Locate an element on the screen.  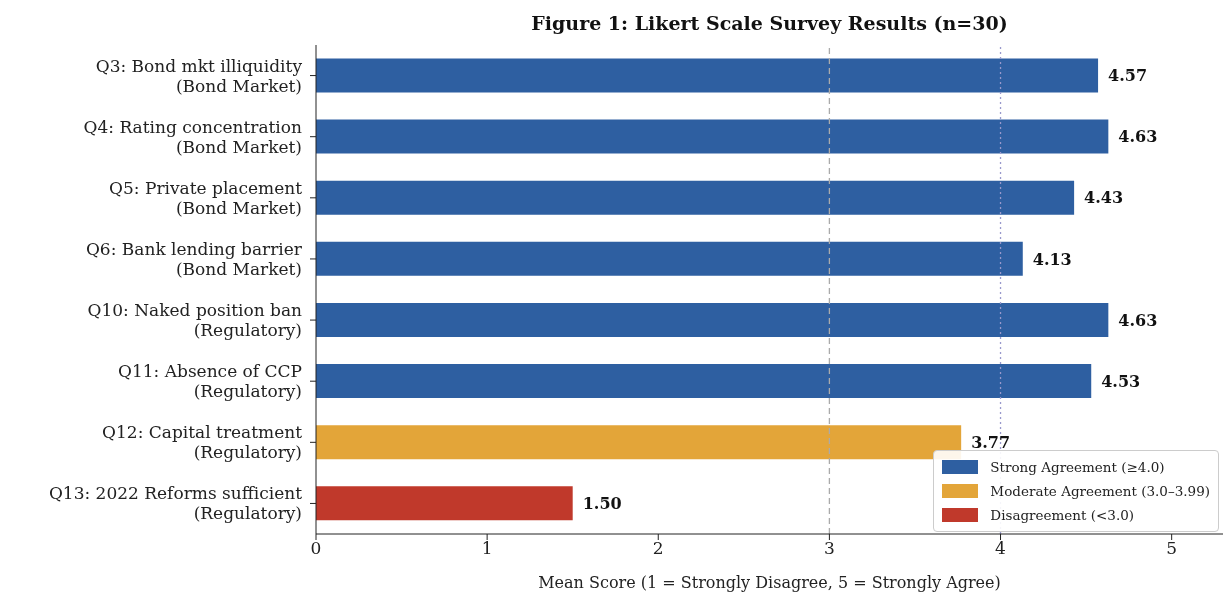
y-tick-label: Q5: Private placement (Bond Market) is located at coordinates (206, 197).